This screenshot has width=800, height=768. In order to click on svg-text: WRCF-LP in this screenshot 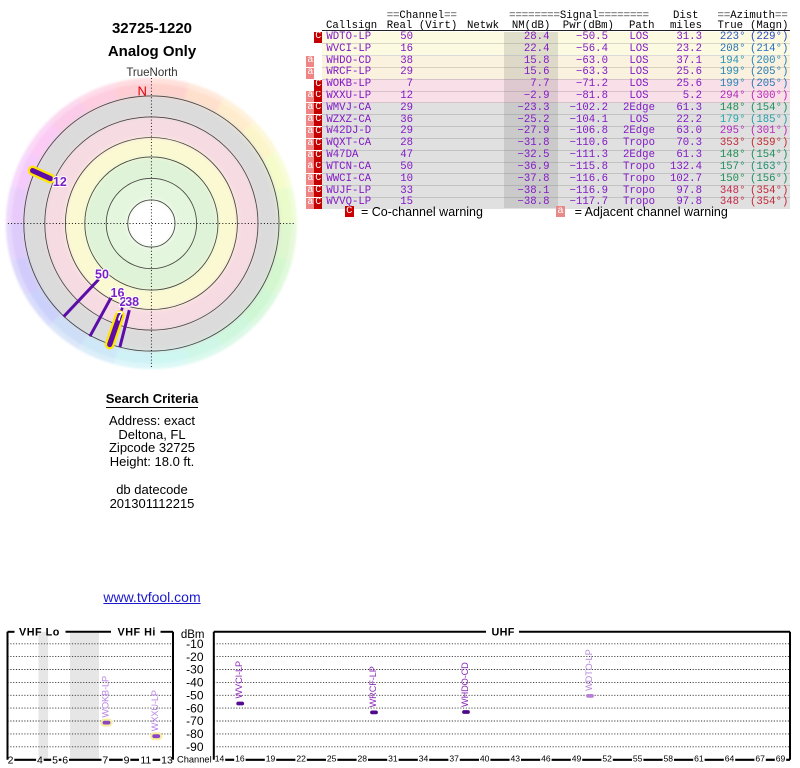, I will do `click(373, 686)`.